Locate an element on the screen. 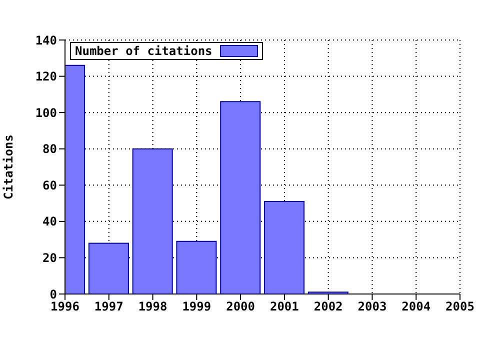 The width and height of the screenshot is (480, 350). y-tick-label: 120 is located at coordinates (46, 77).